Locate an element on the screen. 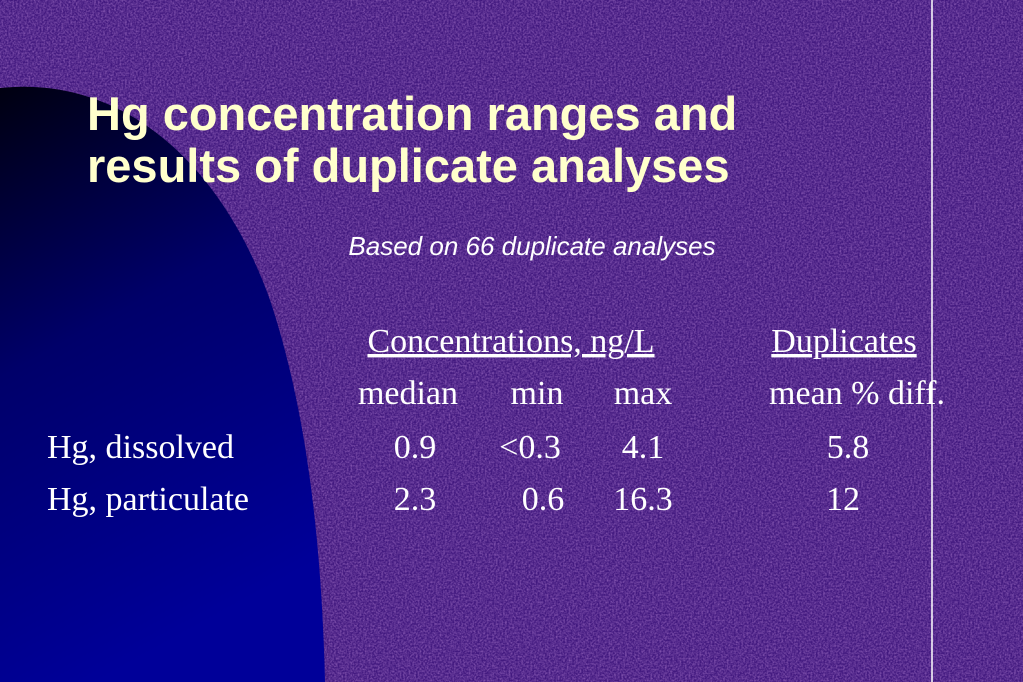 This screenshot has width=1023, height=682. column-header: max is located at coordinates (643, 393).